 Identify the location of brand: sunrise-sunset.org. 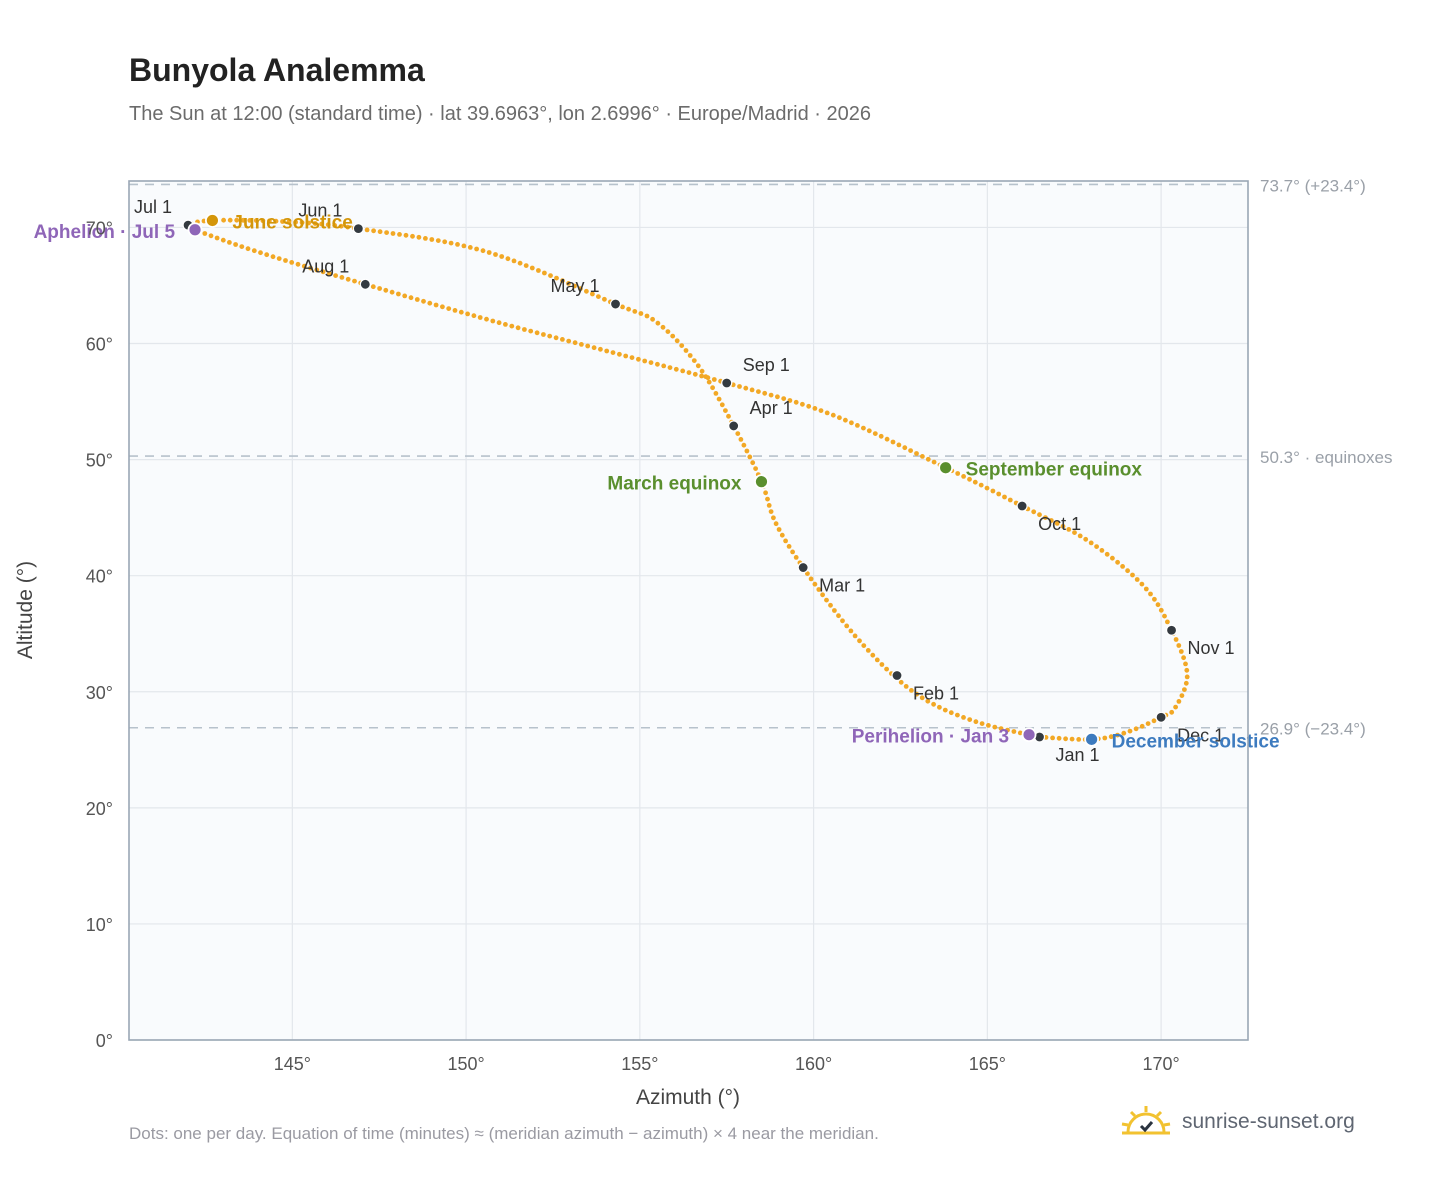
(1237, 1122).